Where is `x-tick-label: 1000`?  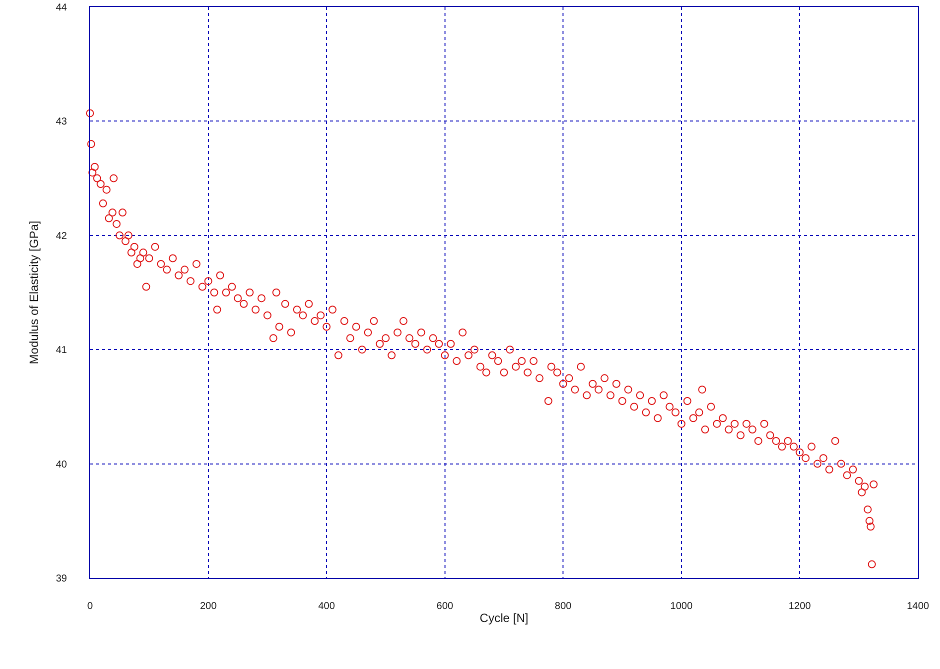
x-tick-label: 1000 is located at coordinates (681, 606).